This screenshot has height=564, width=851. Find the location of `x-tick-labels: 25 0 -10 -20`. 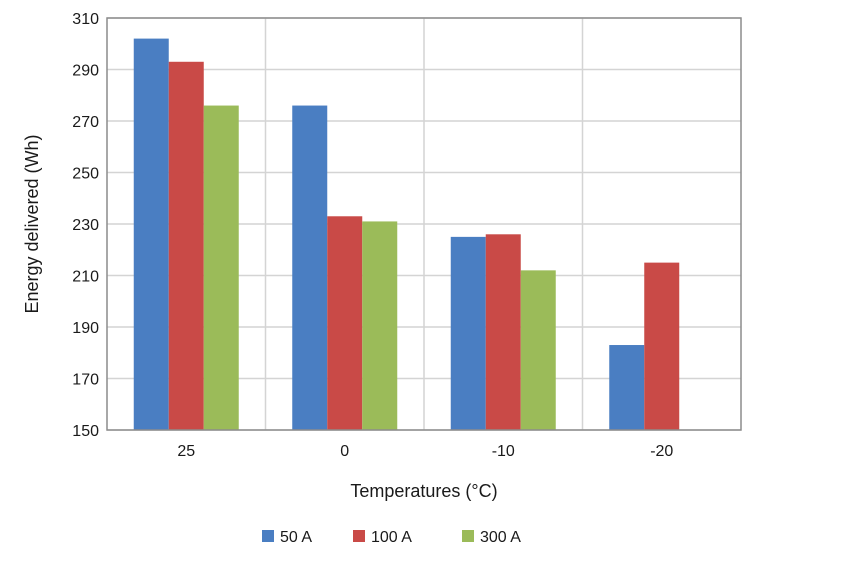

x-tick-labels: 25 0 -10 -20 is located at coordinates (425, 451).